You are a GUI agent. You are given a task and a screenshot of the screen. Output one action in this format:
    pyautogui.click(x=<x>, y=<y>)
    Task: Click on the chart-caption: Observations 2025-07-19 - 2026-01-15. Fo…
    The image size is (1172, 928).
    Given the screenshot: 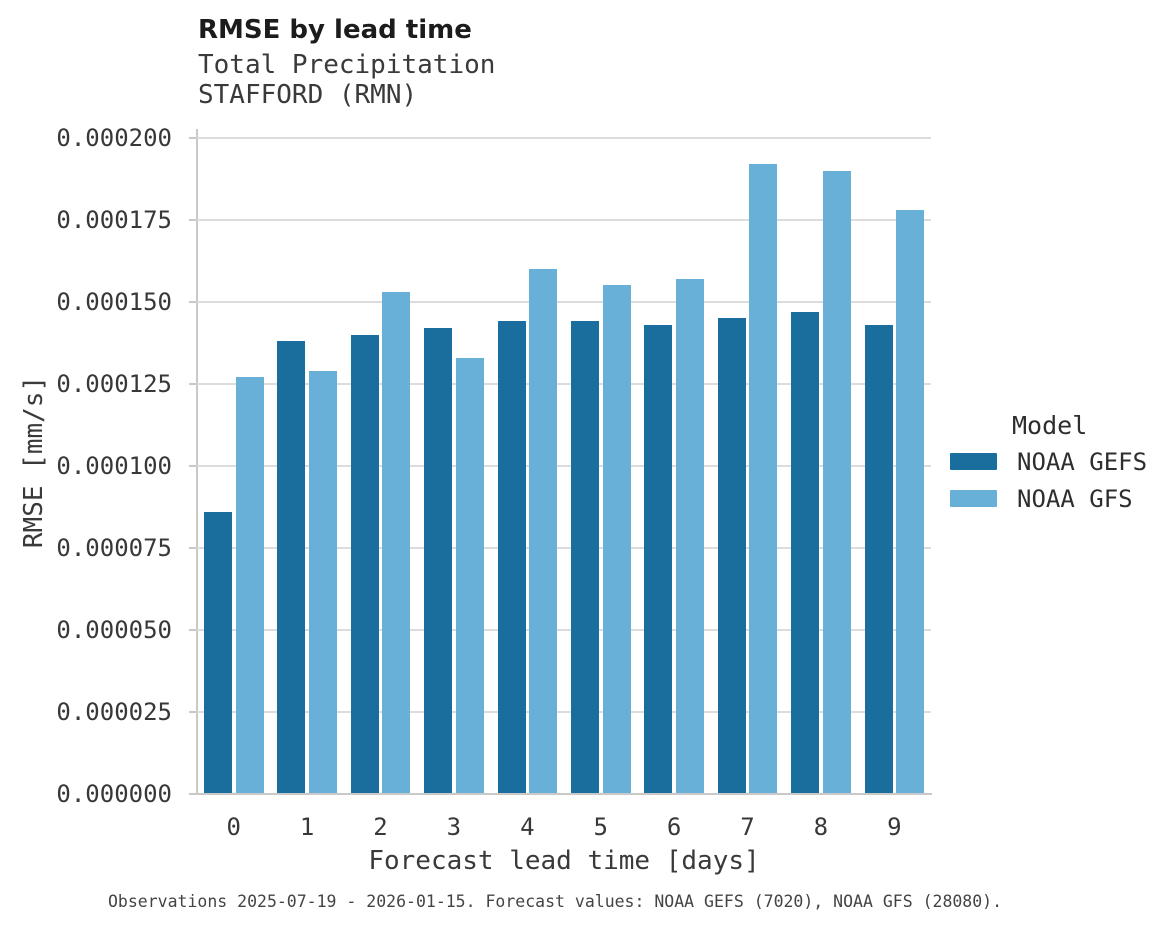 What is the action you would take?
    pyautogui.click(x=555, y=901)
    